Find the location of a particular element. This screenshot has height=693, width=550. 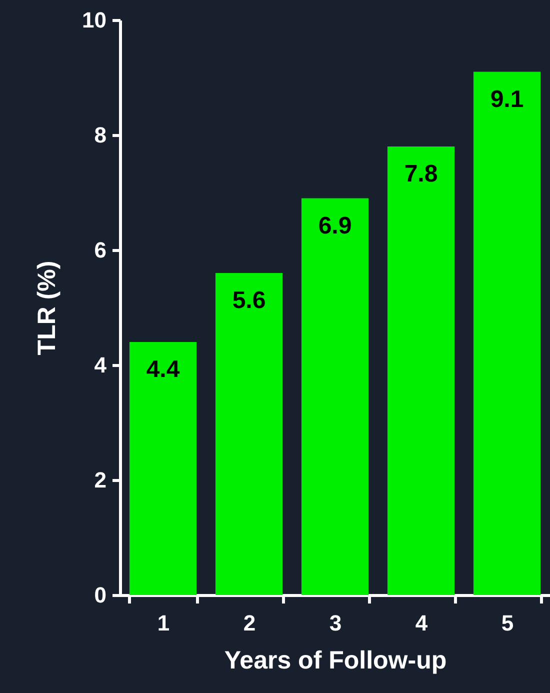

x-tick-label: 3 is located at coordinates (335, 623).